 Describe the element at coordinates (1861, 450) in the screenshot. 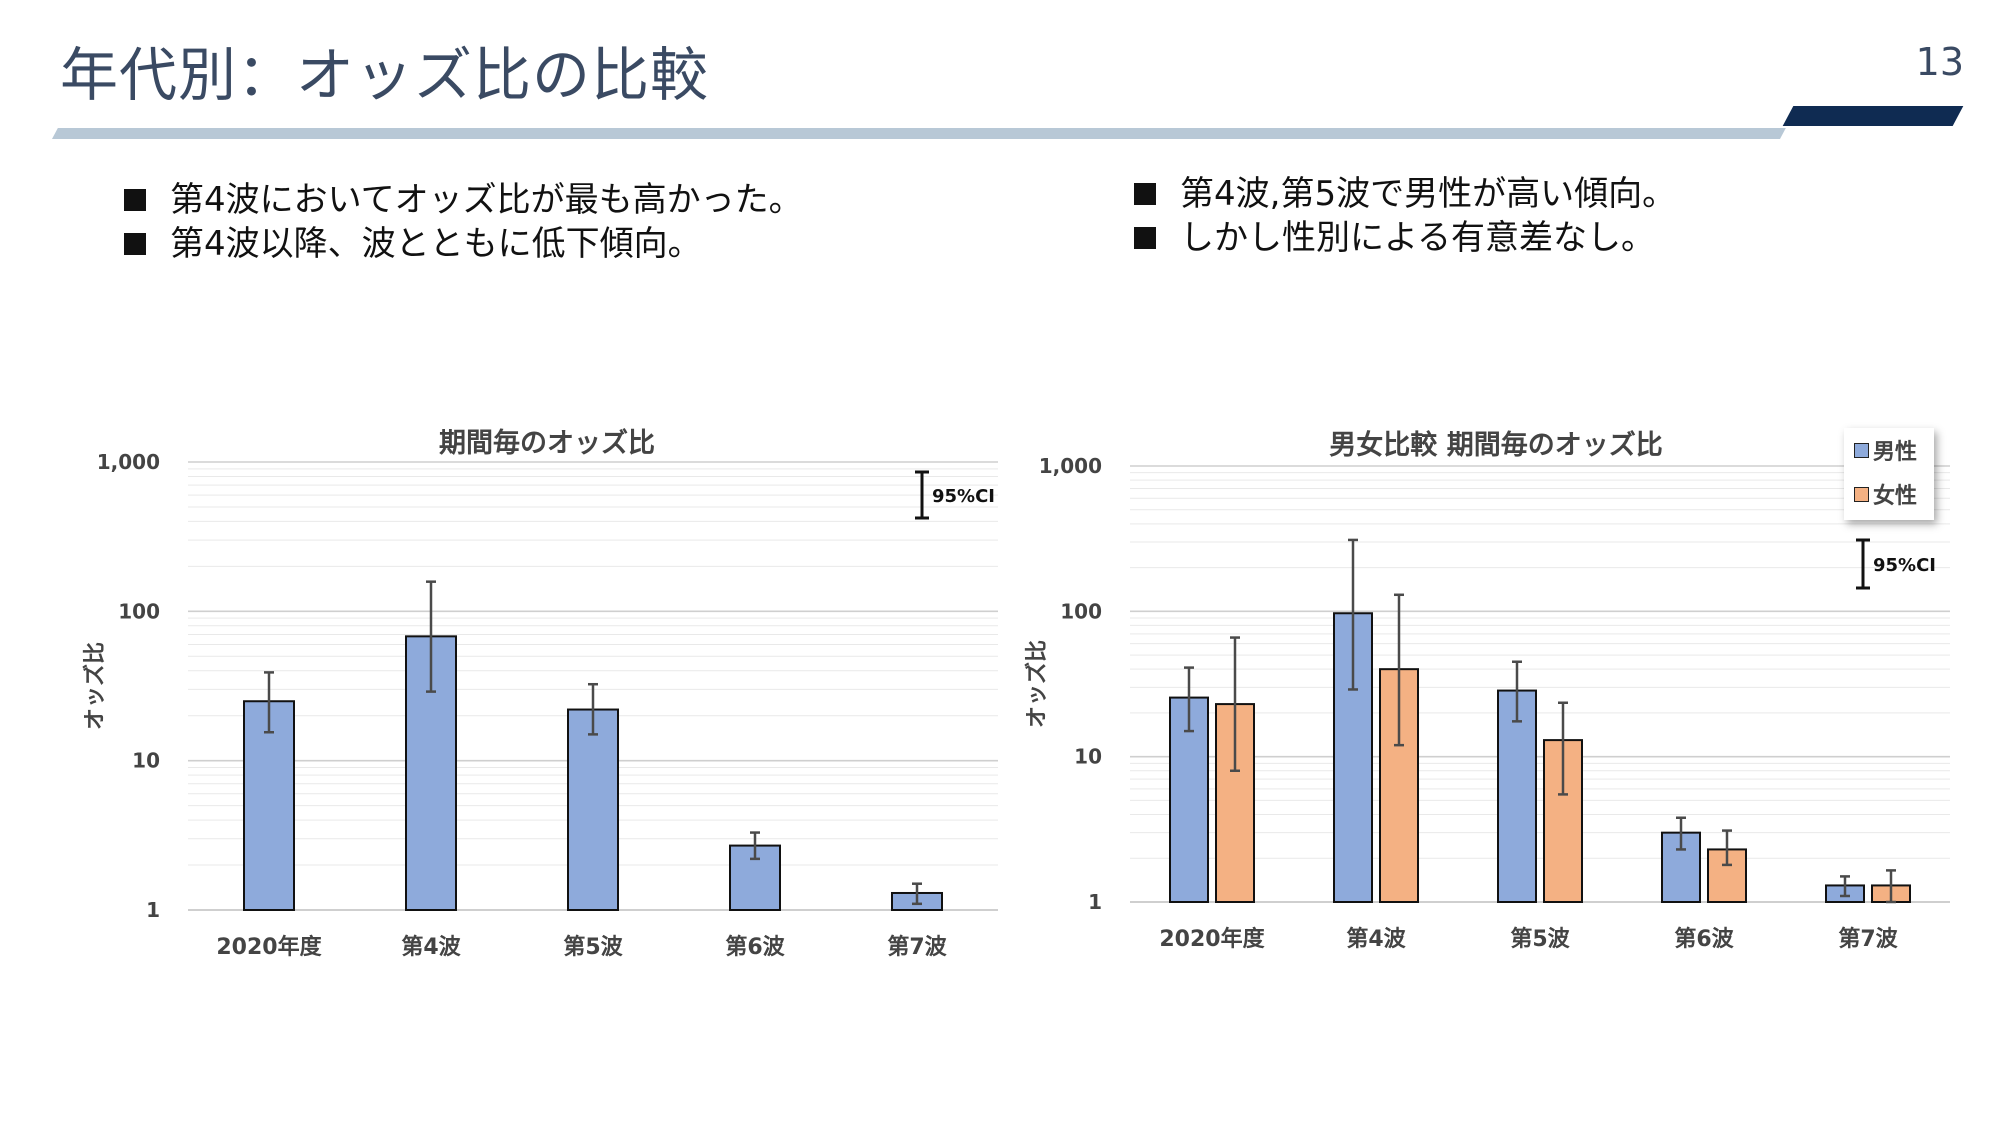

I see `legend-swatch-male` at that location.